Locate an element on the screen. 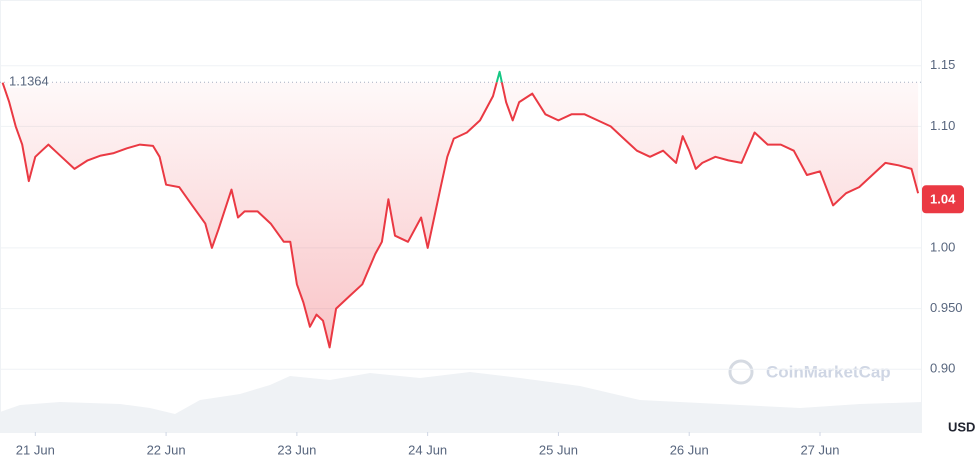 This screenshot has width=977, height=470. volume-area is located at coordinates (461, 402).